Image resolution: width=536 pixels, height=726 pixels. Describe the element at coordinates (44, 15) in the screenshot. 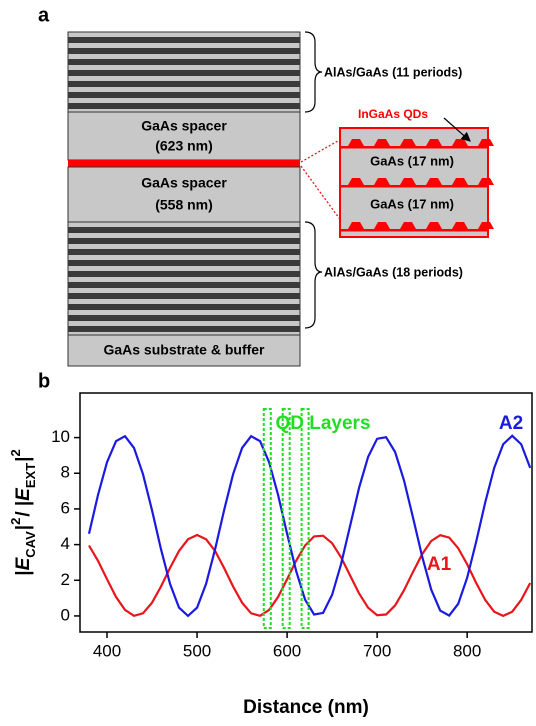

I see `panel-label: a` at that location.